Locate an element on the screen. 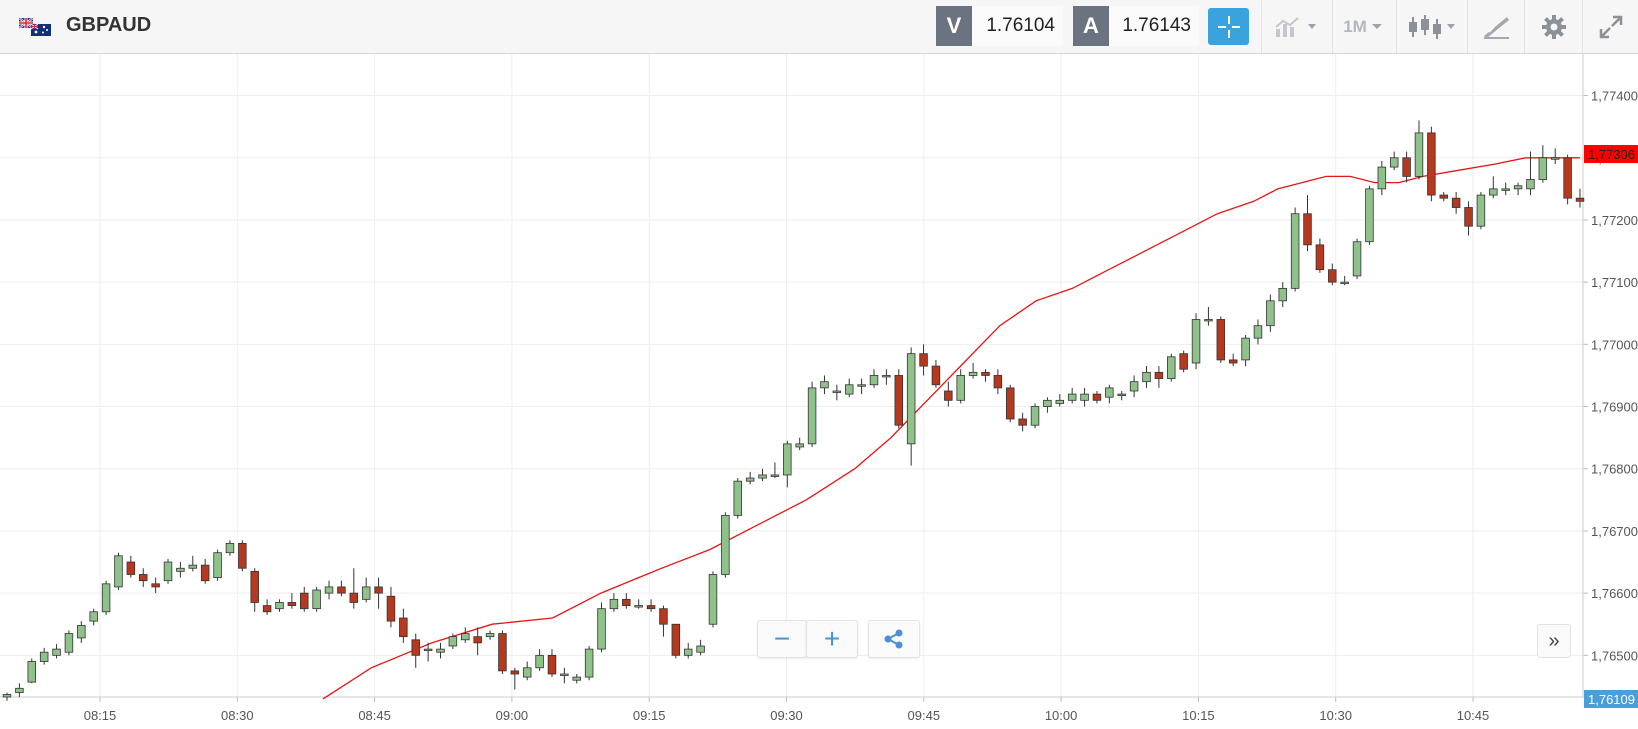  fullscreen-button is located at coordinates (1610, 26).